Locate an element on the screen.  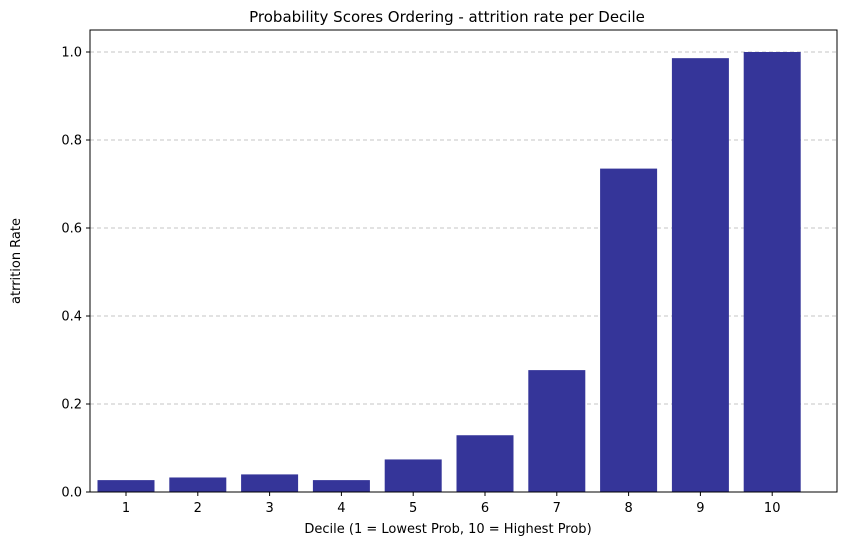
y-tick-label: 0.2 is located at coordinates (71, 405).